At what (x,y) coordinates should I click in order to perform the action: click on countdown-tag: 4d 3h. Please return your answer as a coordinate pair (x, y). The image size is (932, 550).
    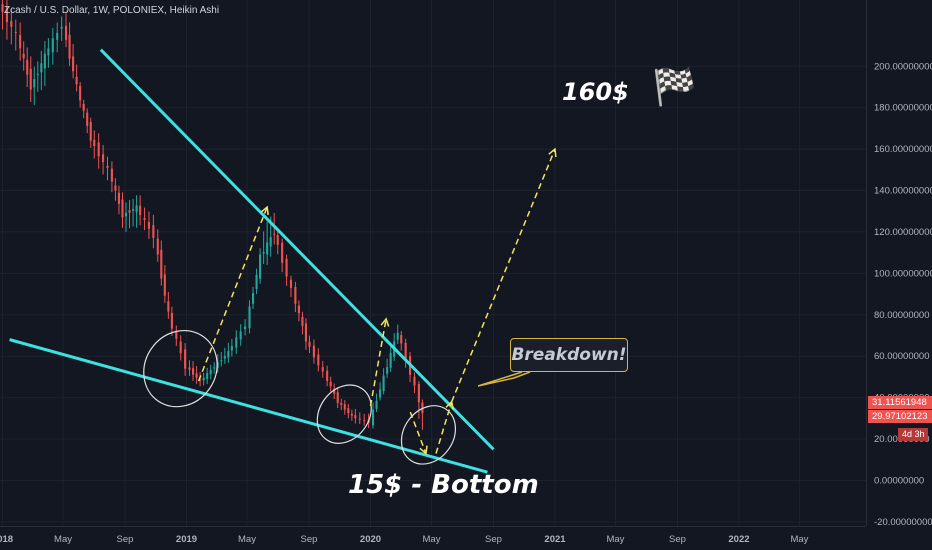
    Looking at the image, I should click on (913, 434).